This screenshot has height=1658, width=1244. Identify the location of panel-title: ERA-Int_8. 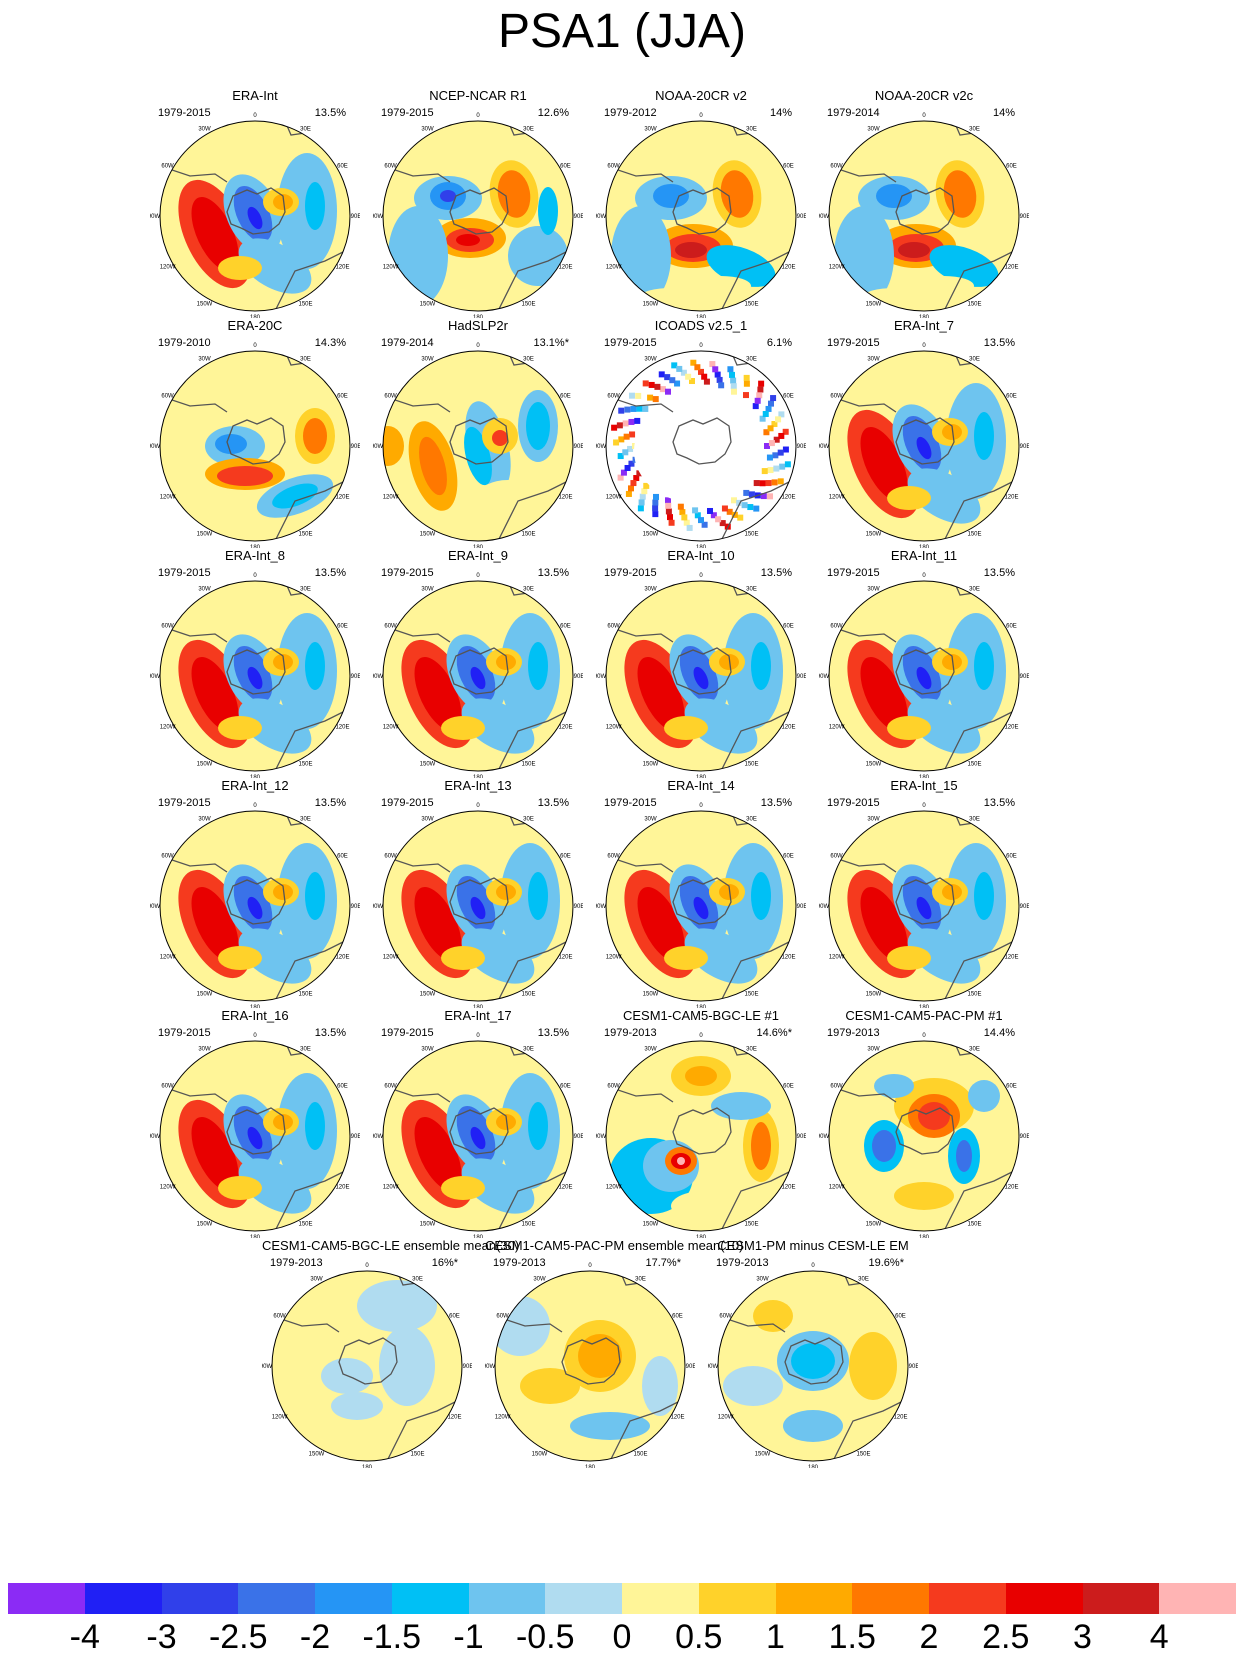
(255, 555).